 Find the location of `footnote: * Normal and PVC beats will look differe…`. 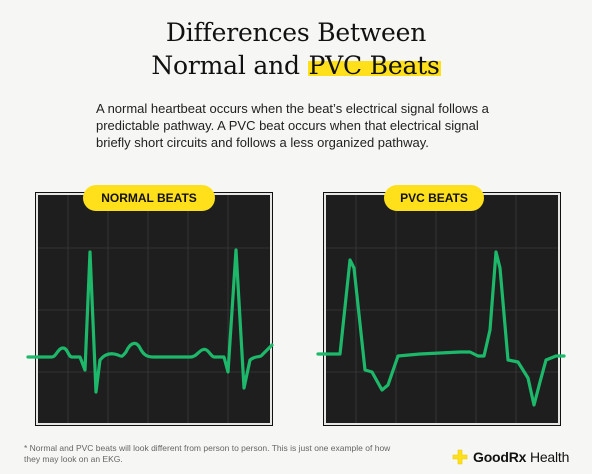

footnote: * Normal and PVC beats will look differe… is located at coordinates (207, 453).